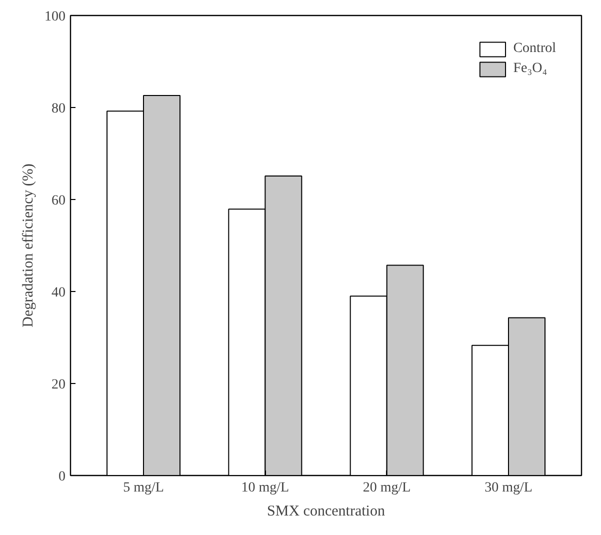 Image resolution: width=601 pixels, height=535 pixels. I want to click on x-tick-label: 20 mg/L, so click(386, 488).